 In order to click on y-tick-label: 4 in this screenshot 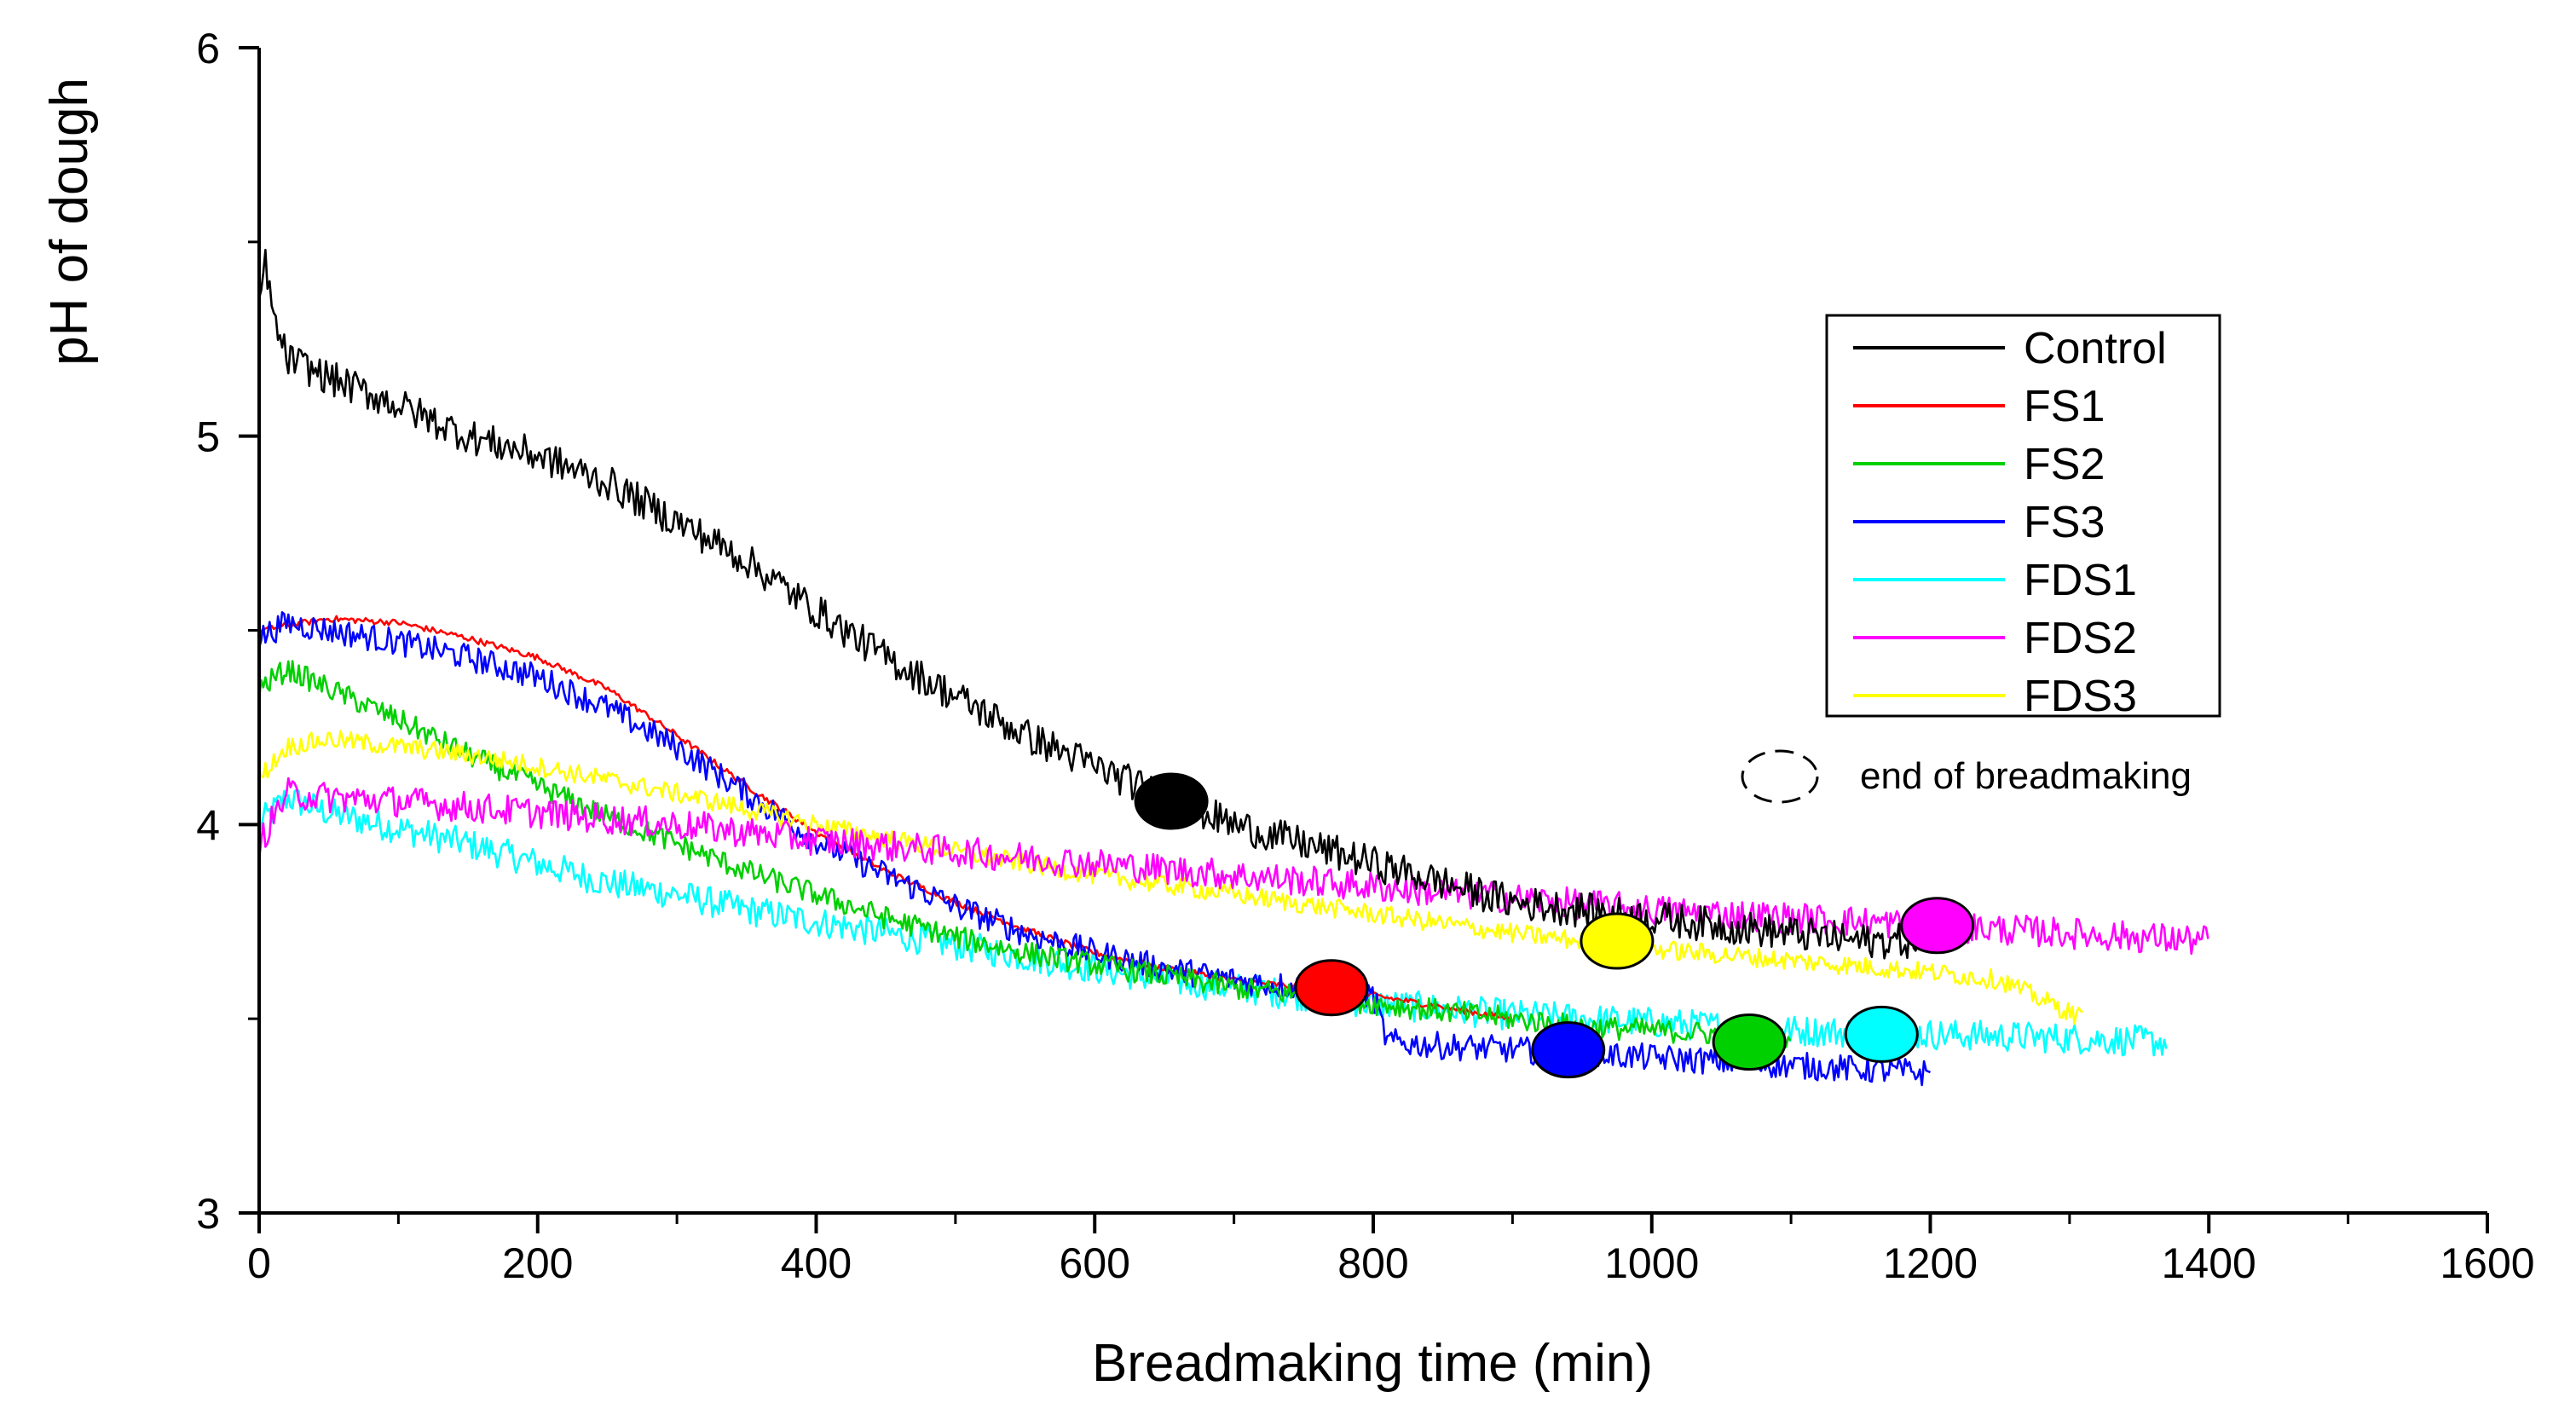, I will do `click(208, 825)`.